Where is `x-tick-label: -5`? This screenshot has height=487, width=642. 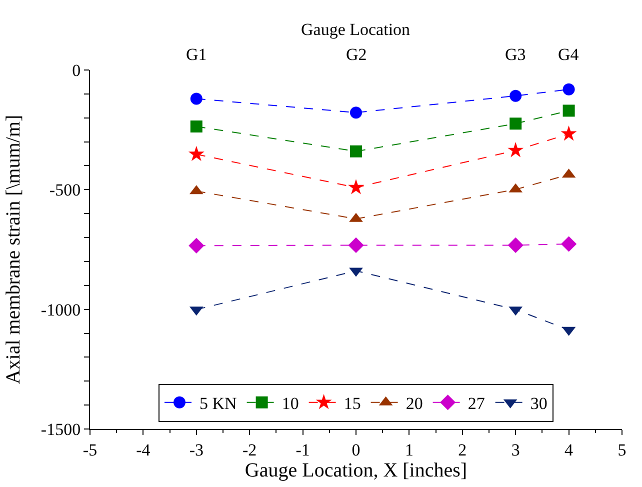 x-tick-label: -5 is located at coordinates (90, 450).